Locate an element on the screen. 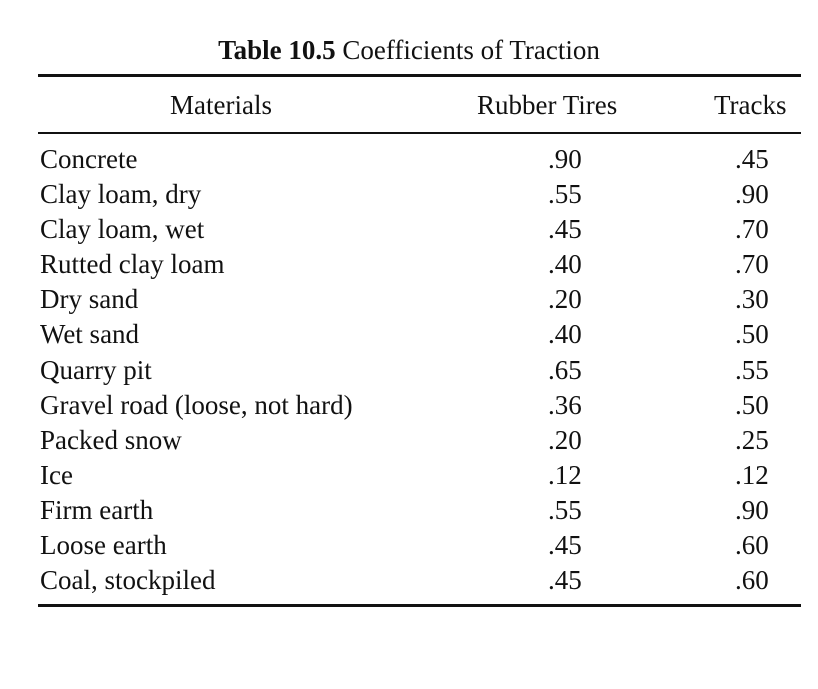  table-row: Wet sand .40 .50 is located at coordinates (409, 334).